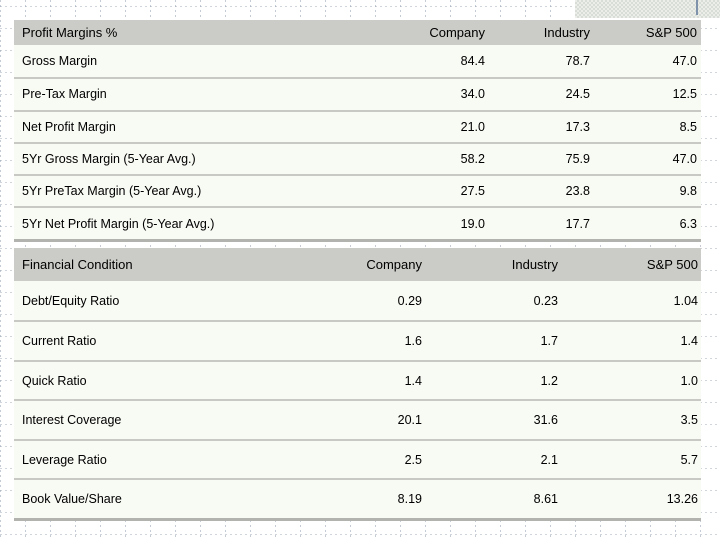 The width and height of the screenshot is (720, 540). Describe the element at coordinates (413, 341) in the screenshot. I see `cell-company: 1.6` at that location.